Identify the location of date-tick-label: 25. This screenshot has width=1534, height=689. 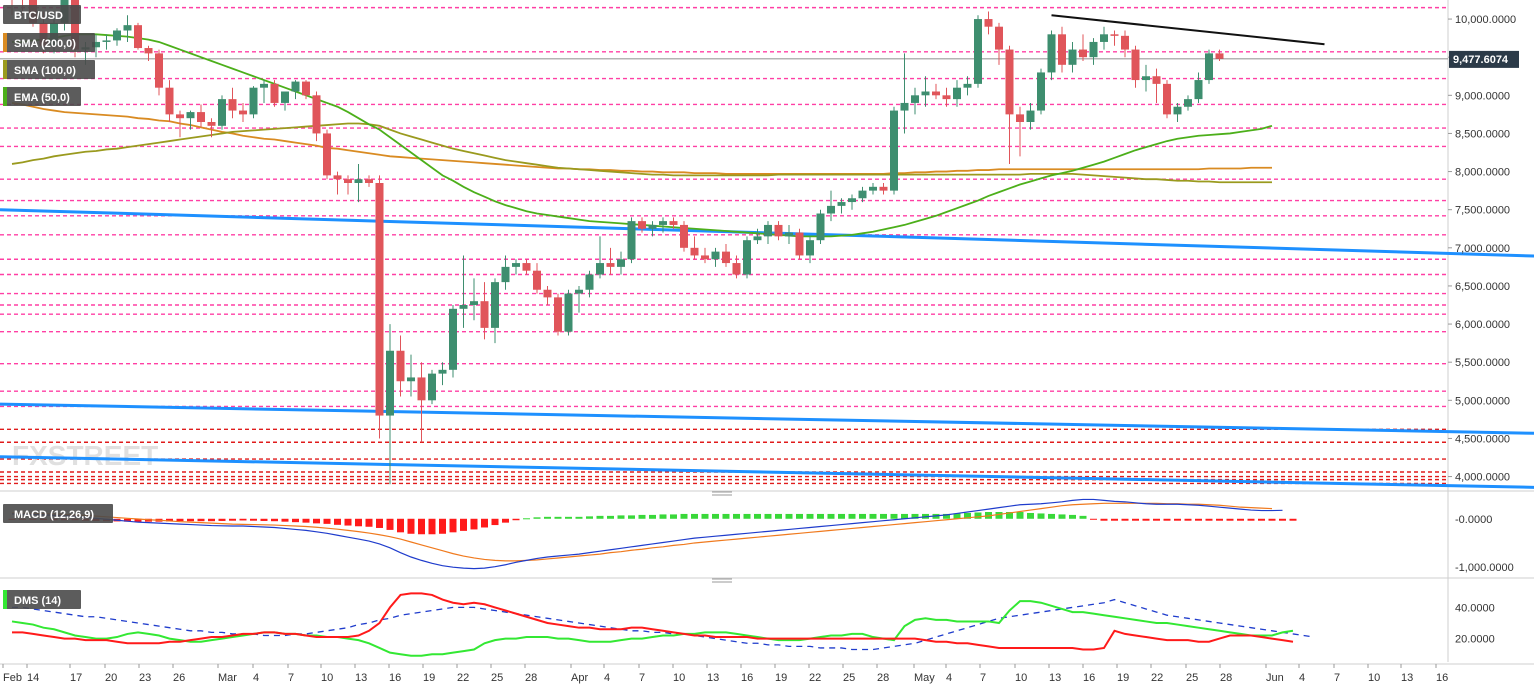
(497, 678).